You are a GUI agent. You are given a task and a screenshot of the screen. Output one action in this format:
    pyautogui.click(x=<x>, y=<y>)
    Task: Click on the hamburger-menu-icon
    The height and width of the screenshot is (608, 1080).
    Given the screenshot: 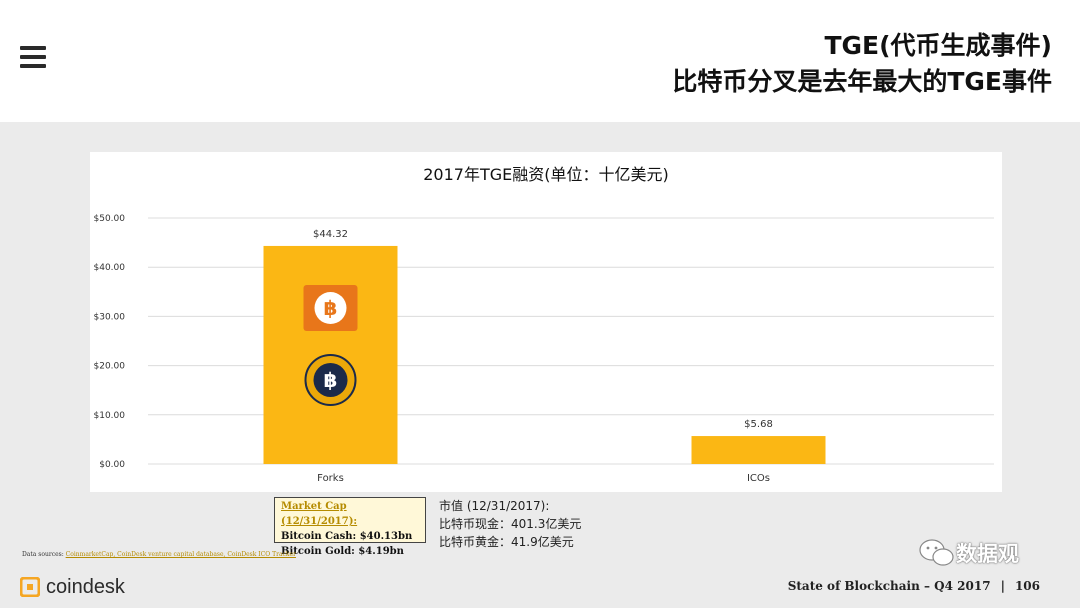 What is the action you would take?
    pyautogui.click(x=33, y=57)
    